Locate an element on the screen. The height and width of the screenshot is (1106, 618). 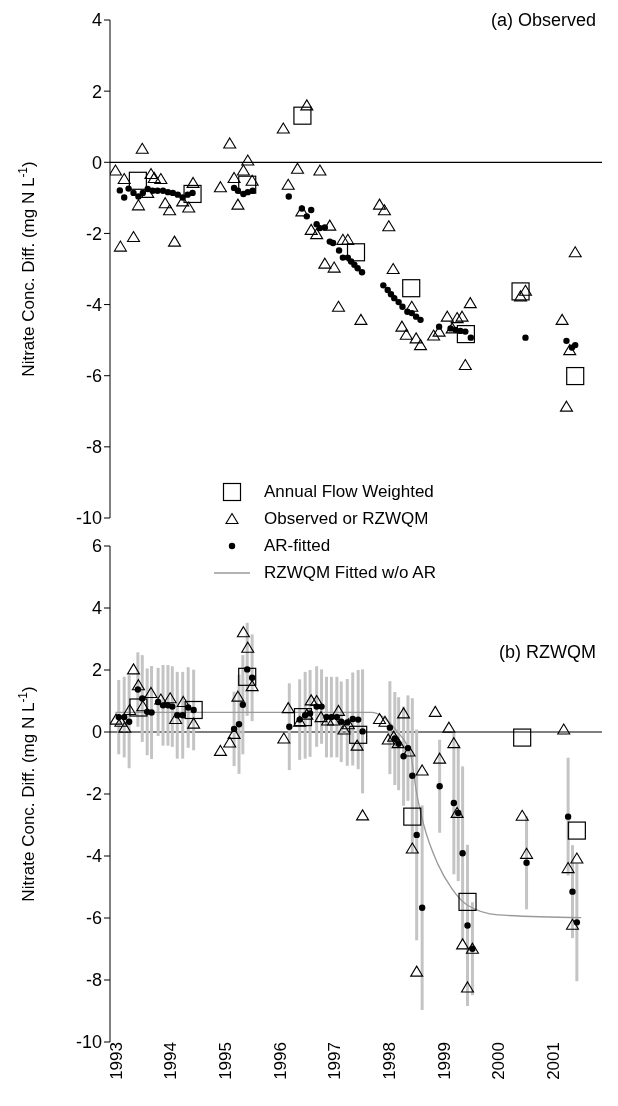
x-tick-label: 1993 is located at coordinates (116, 1061).